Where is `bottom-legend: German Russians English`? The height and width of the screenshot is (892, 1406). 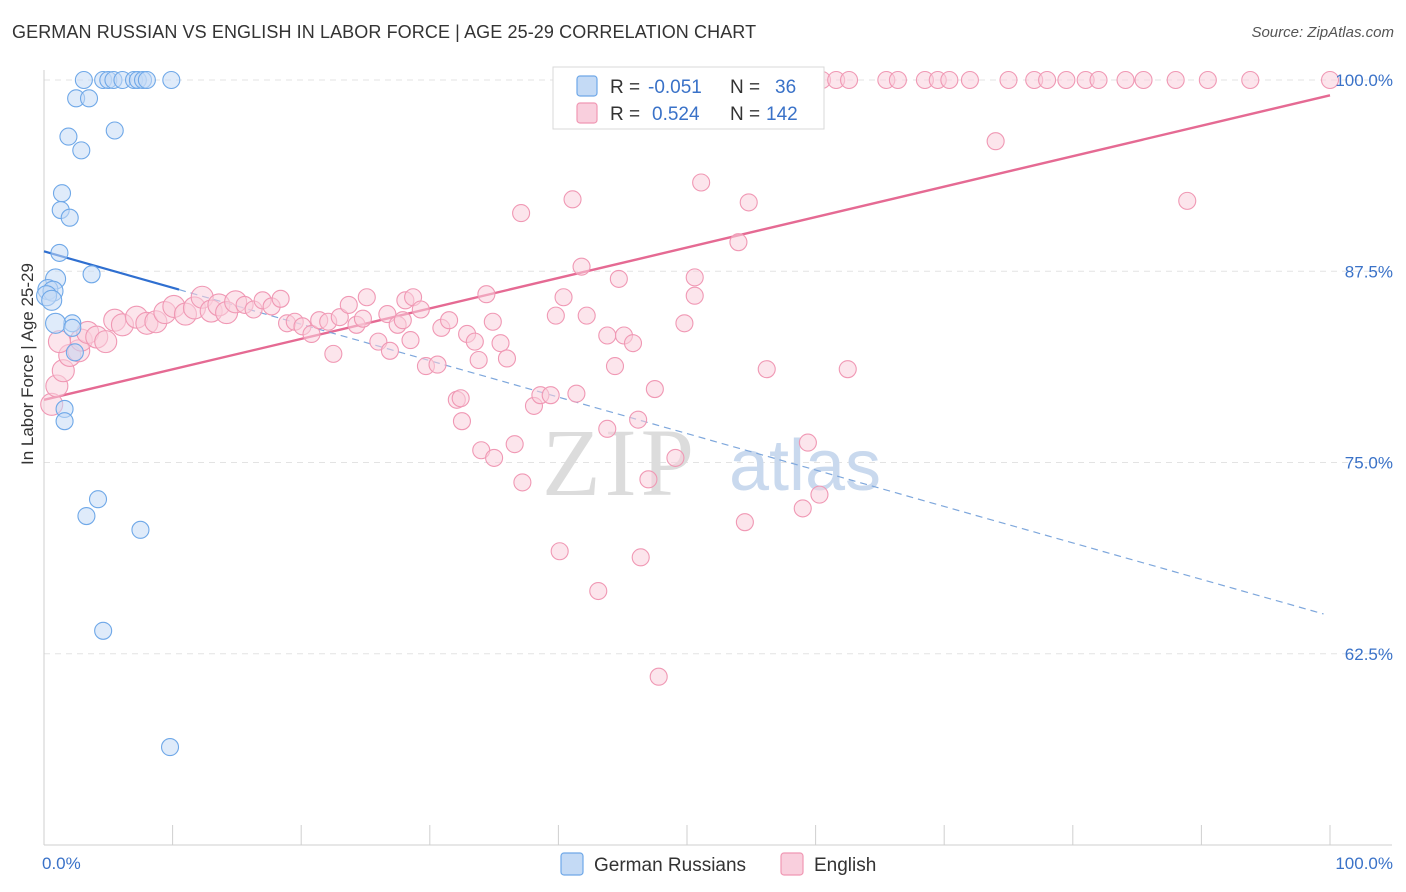 bottom-legend: German Russians English is located at coordinates (718, 864).